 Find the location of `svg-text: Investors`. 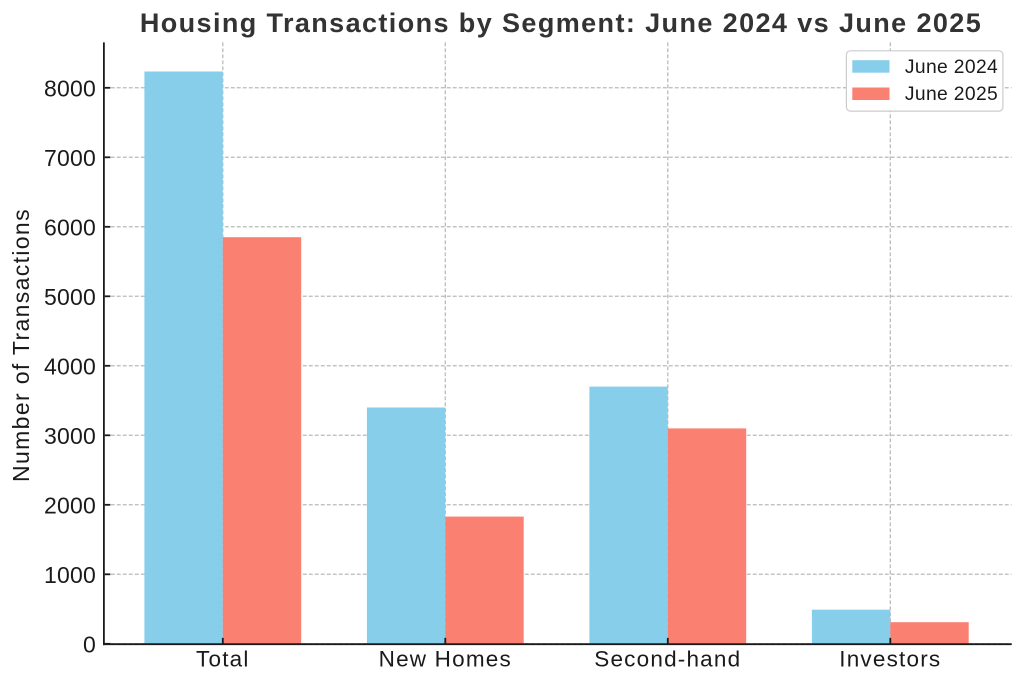

svg-text: Investors is located at coordinates (890, 658).